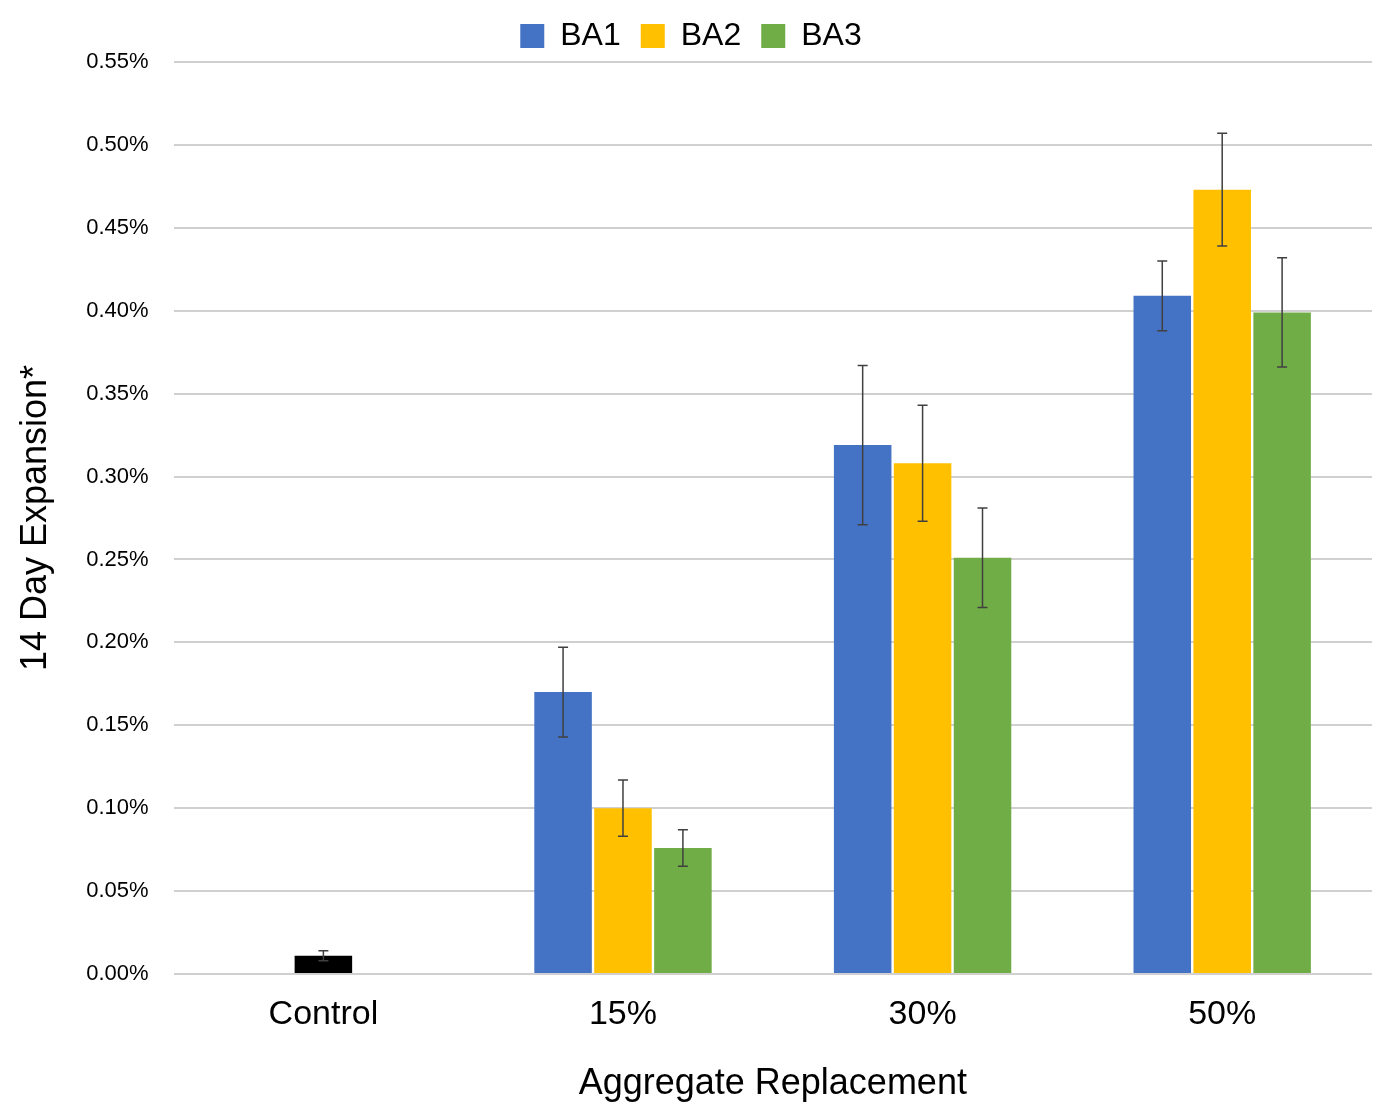 The width and height of the screenshot is (1374, 1110). Describe the element at coordinates (117, 724) in the screenshot. I see `y-tick-label: 0.15%` at that location.